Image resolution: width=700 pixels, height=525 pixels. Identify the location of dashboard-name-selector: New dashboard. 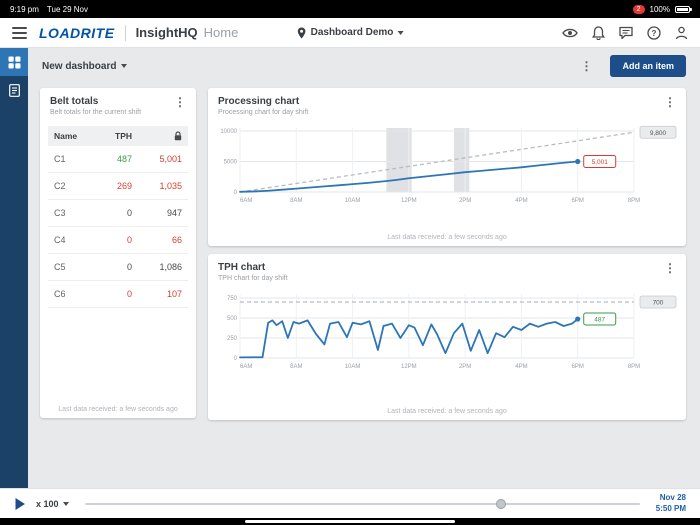
(85, 66).